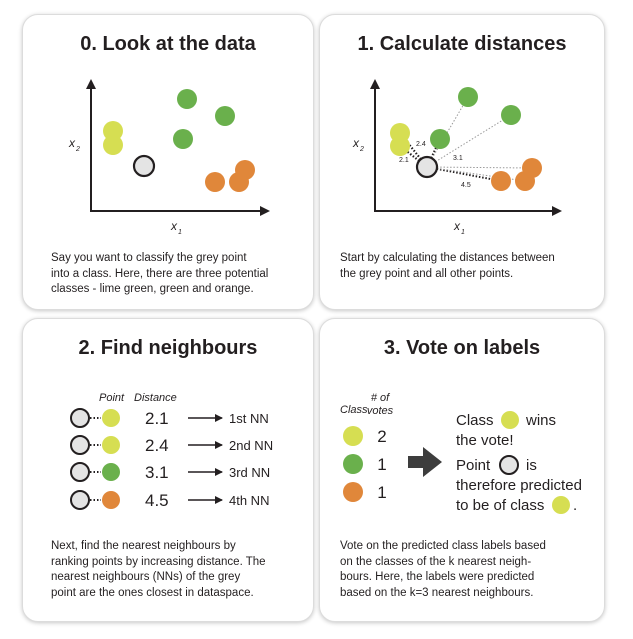 The width and height of the screenshot is (633, 639). What do you see at coordinates (354, 410) in the screenshot?
I see `header-class: Class` at bounding box center [354, 410].